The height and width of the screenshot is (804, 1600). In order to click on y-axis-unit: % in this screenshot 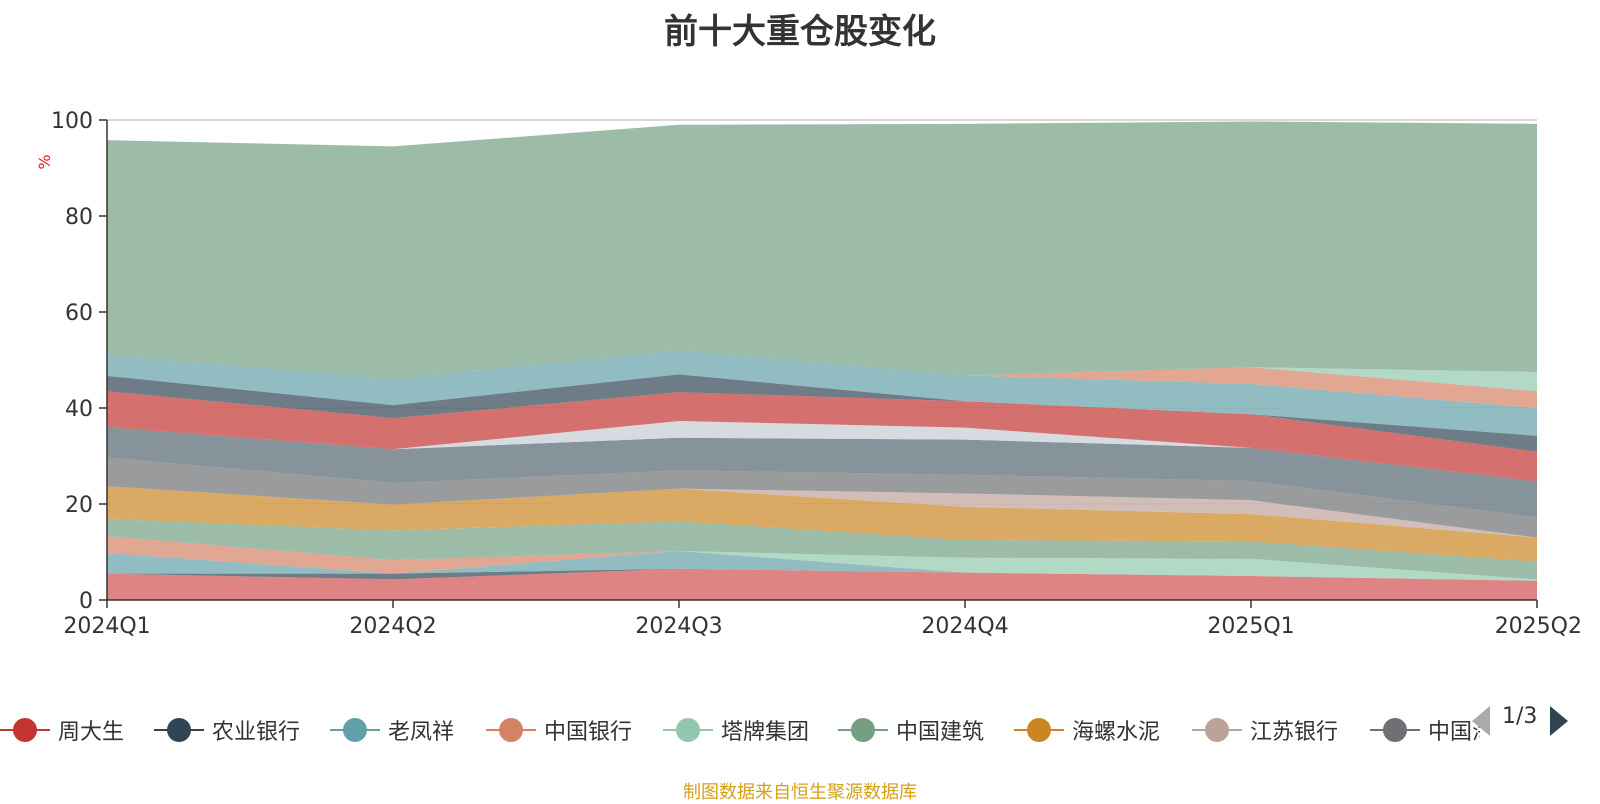, I will do `click(44, 161)`.